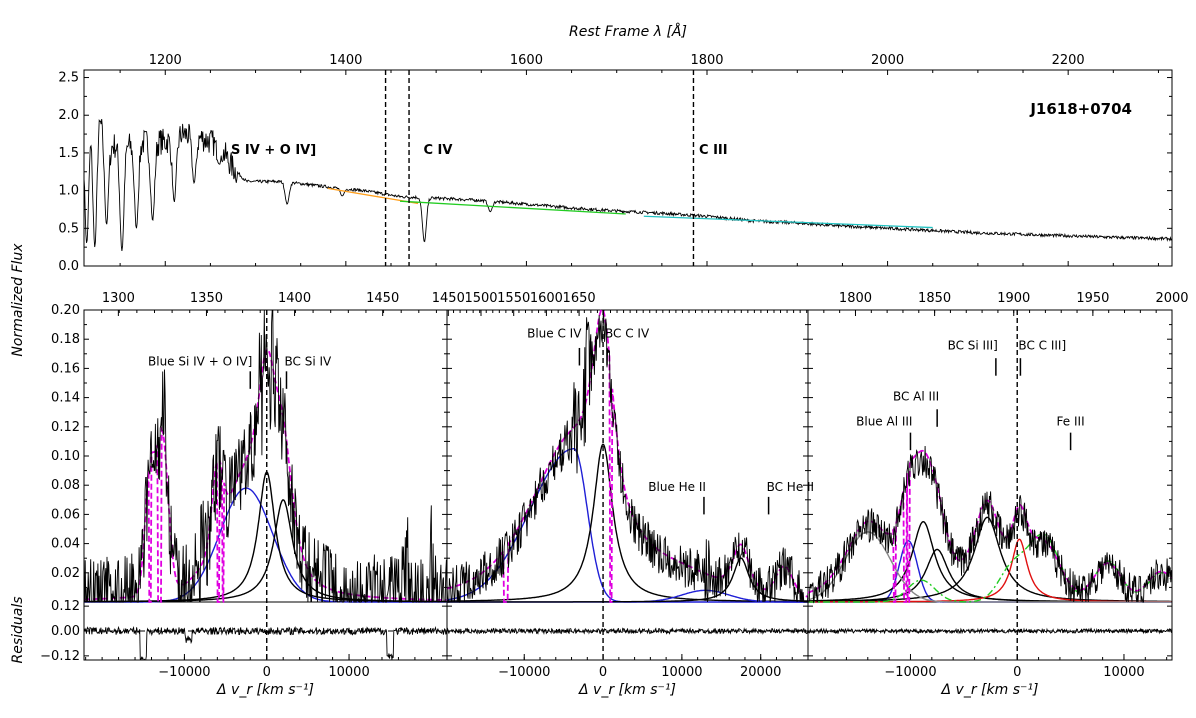  What do you see at coordinates (627, 456) in the screenshot?
I see `panel-CIV-observed-spectrum` at bounding box center [627, 456].